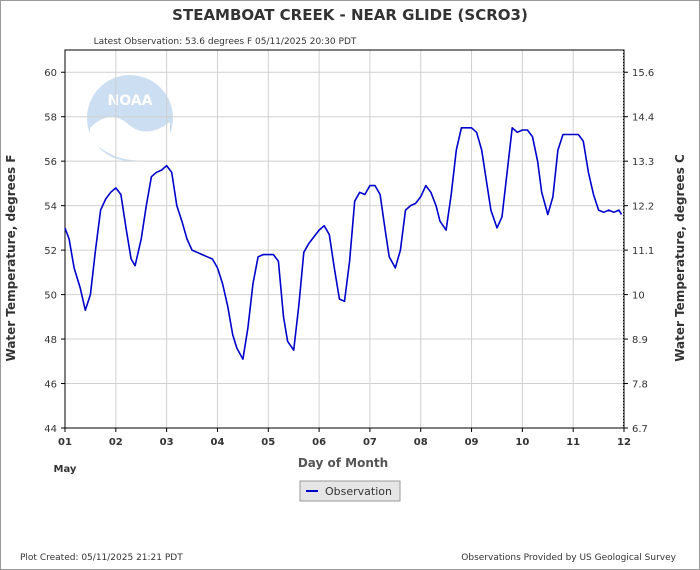  I want to click on x-tick-label: 11, so click(573, 442).